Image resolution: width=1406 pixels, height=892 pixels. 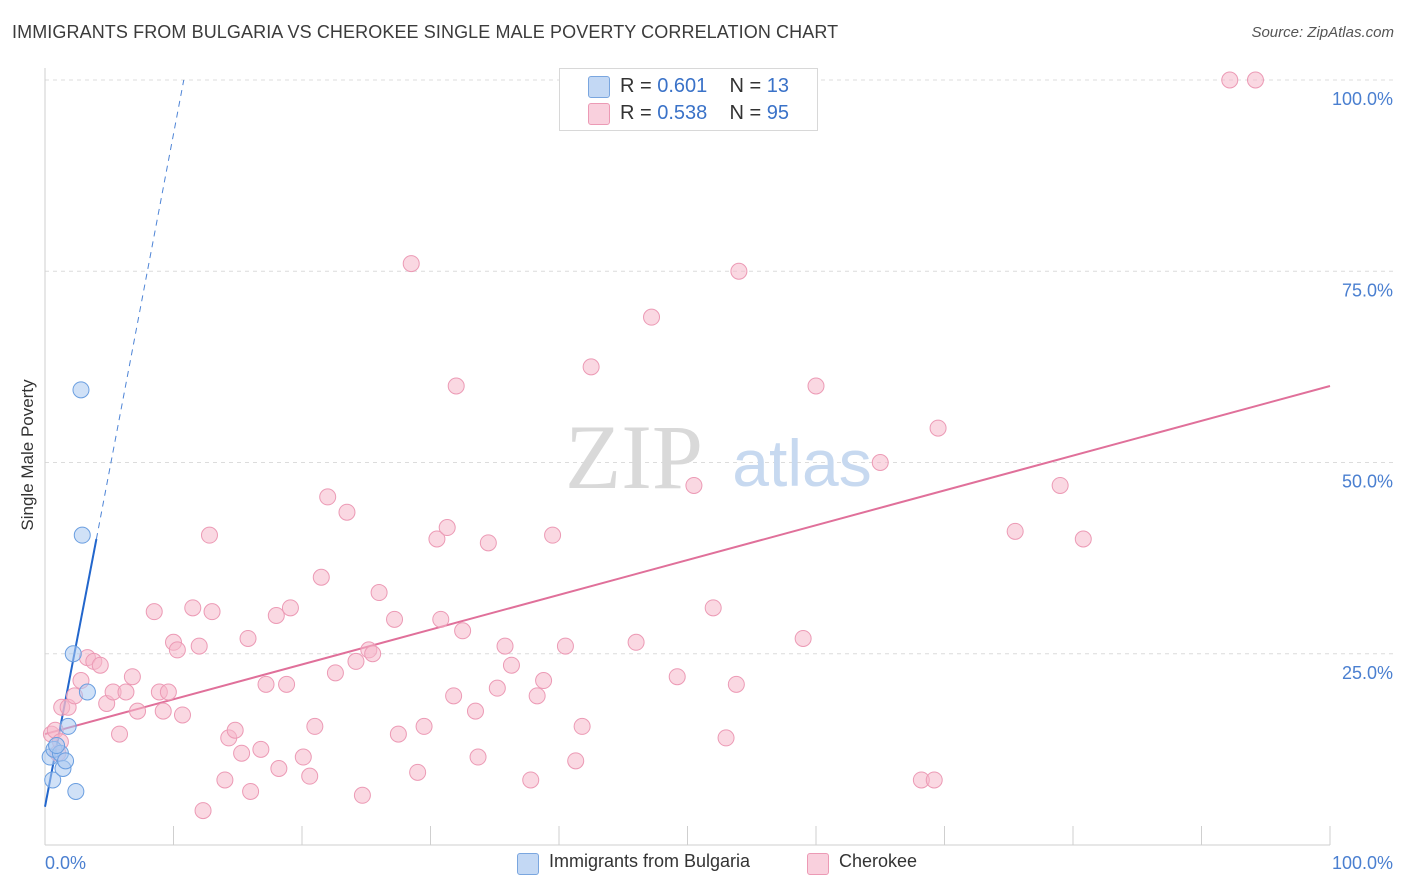 I want to click on watermark-zip: ZIP, so click(x=634, y=457).